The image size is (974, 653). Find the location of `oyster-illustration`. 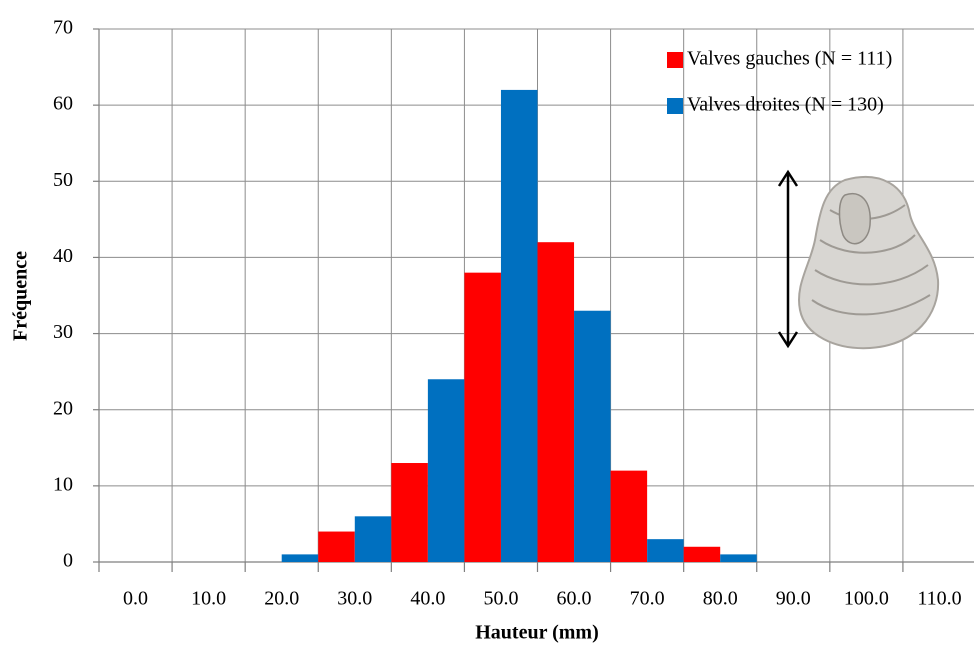

oyster-illustration is located at coordinates (869, 262).